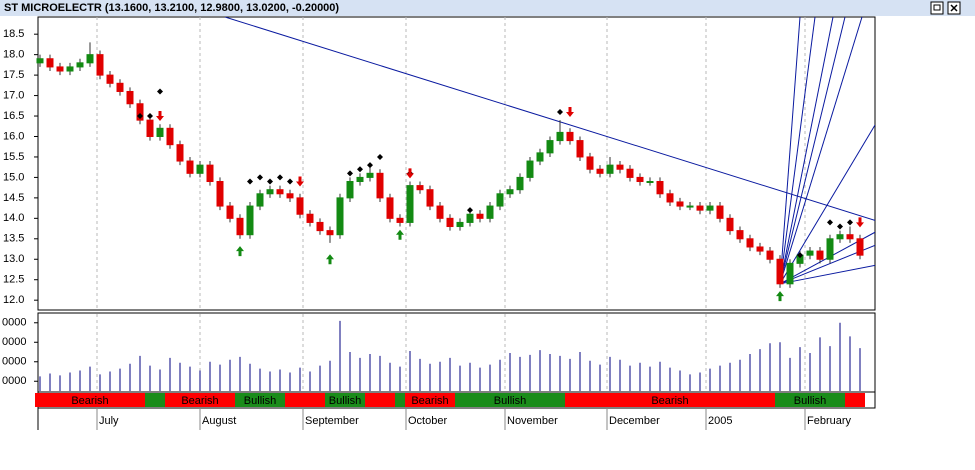  Describe the element at coordinates (13, 116) in the screenshot. I see `y-tick-label: 16.5` at that location.